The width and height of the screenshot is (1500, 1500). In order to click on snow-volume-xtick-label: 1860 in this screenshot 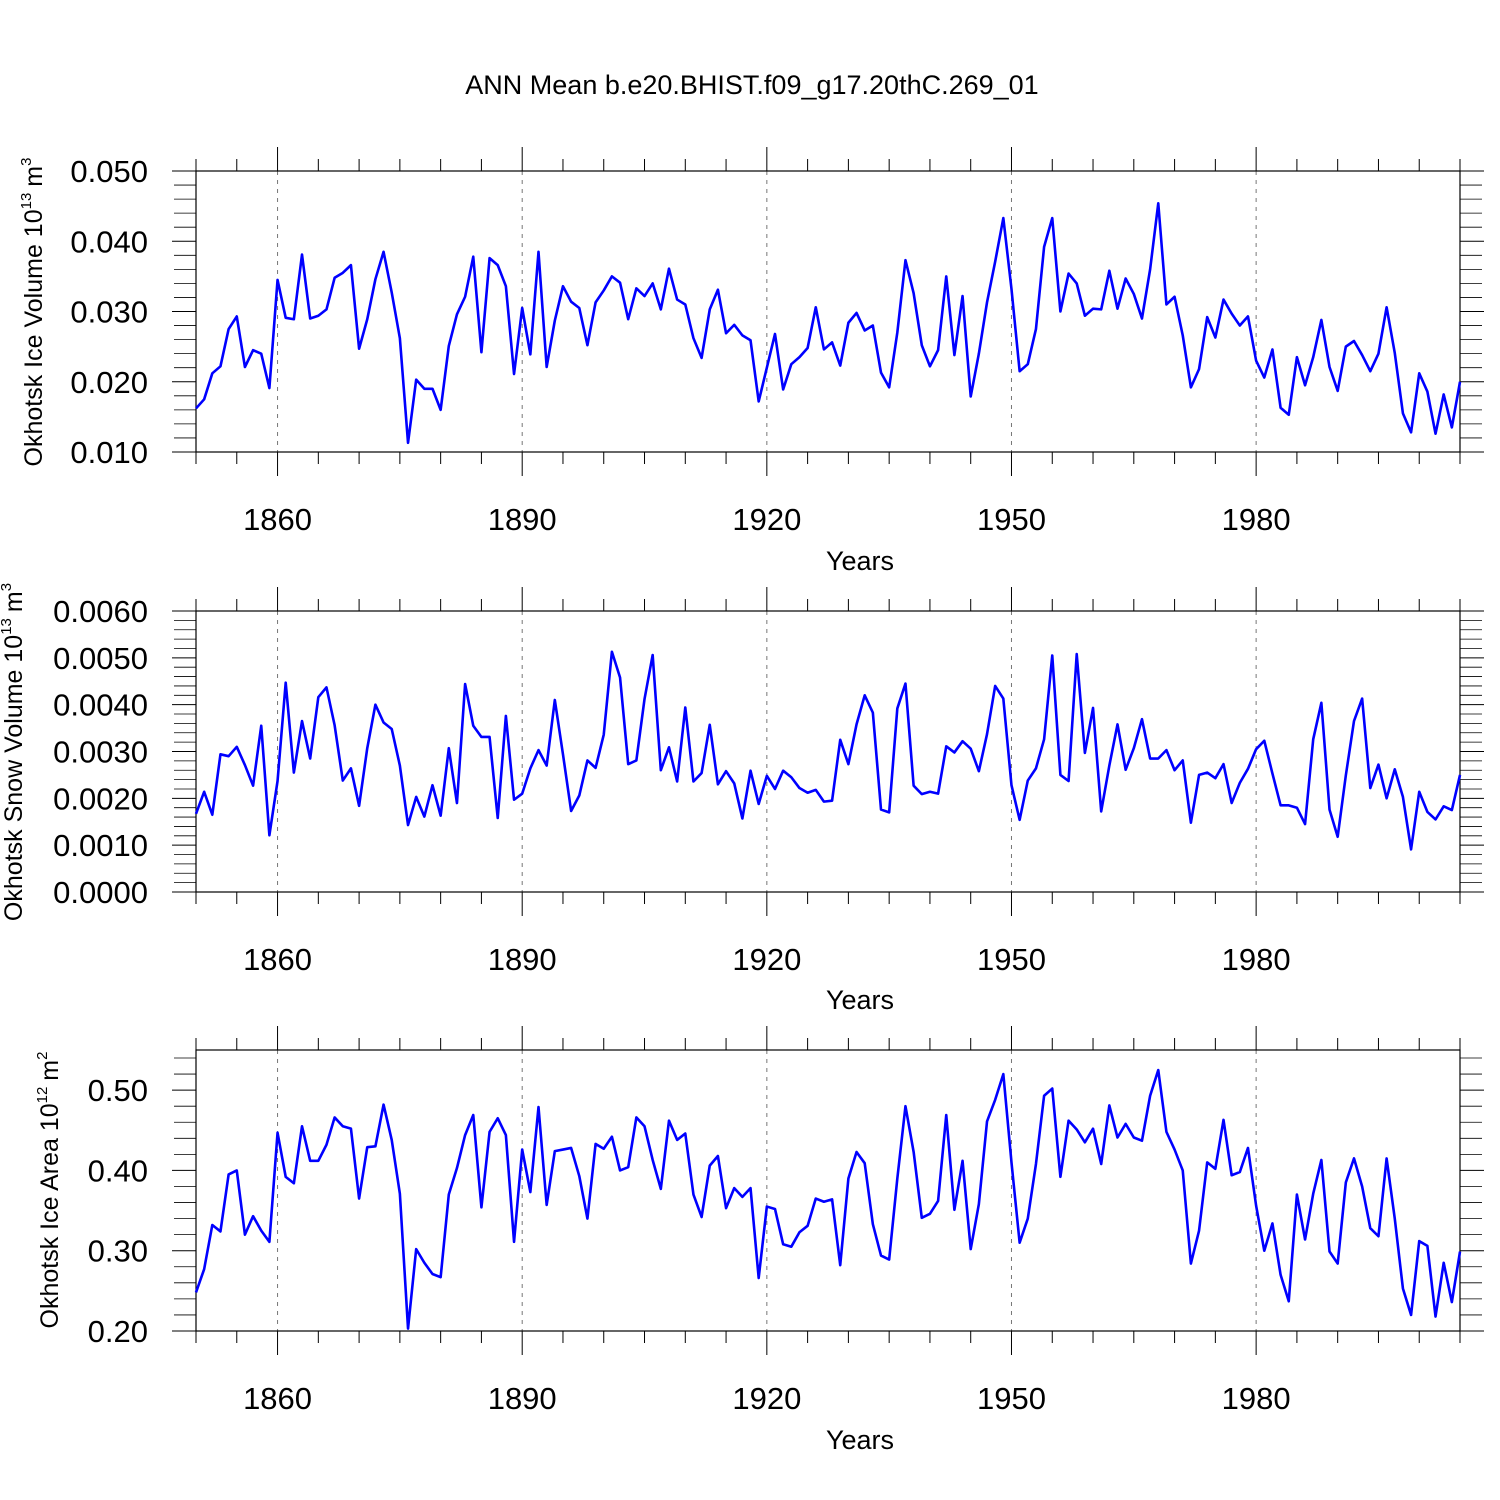, I will do `click(277, 959)`.